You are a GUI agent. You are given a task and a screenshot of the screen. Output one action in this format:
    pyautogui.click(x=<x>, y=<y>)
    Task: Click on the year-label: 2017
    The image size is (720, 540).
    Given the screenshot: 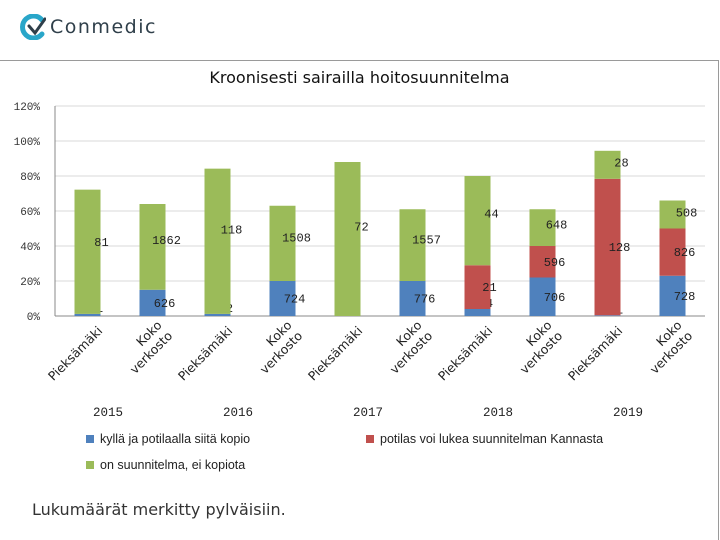 What is the action you would take?
    pyautogui.click(x=368, y=413)
    